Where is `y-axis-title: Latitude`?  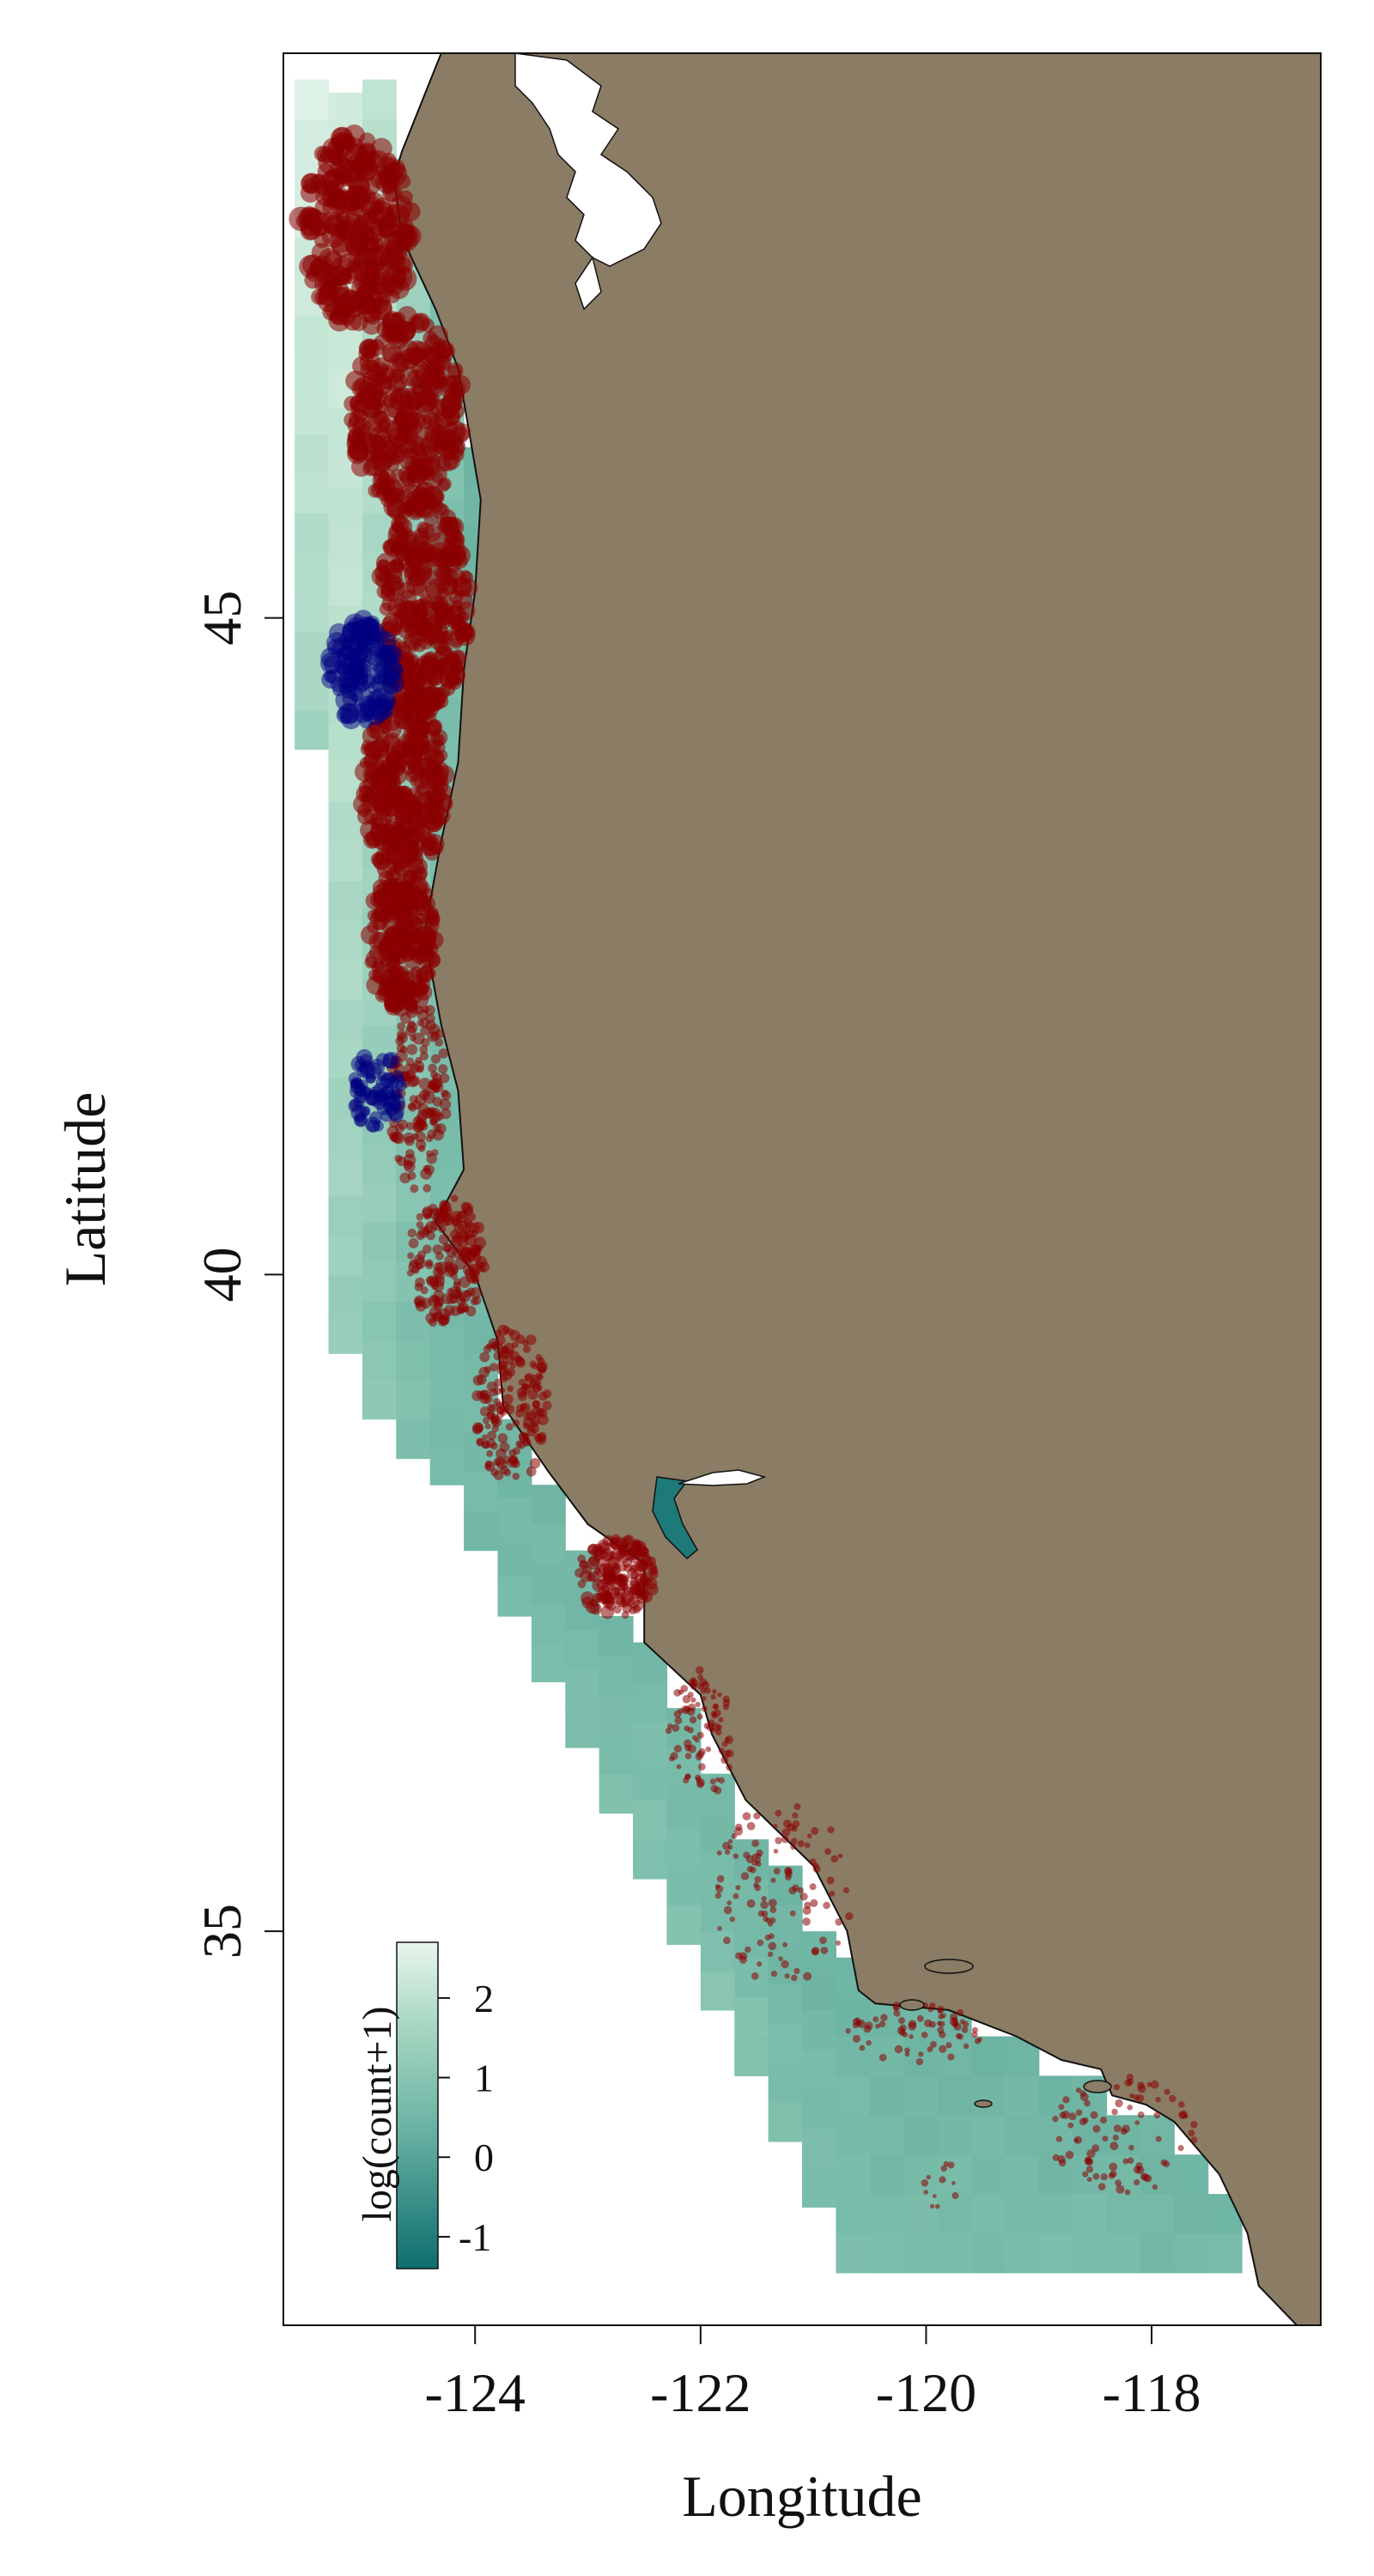
y-axis-title: Latitude is located at coordinates (85, 1189).